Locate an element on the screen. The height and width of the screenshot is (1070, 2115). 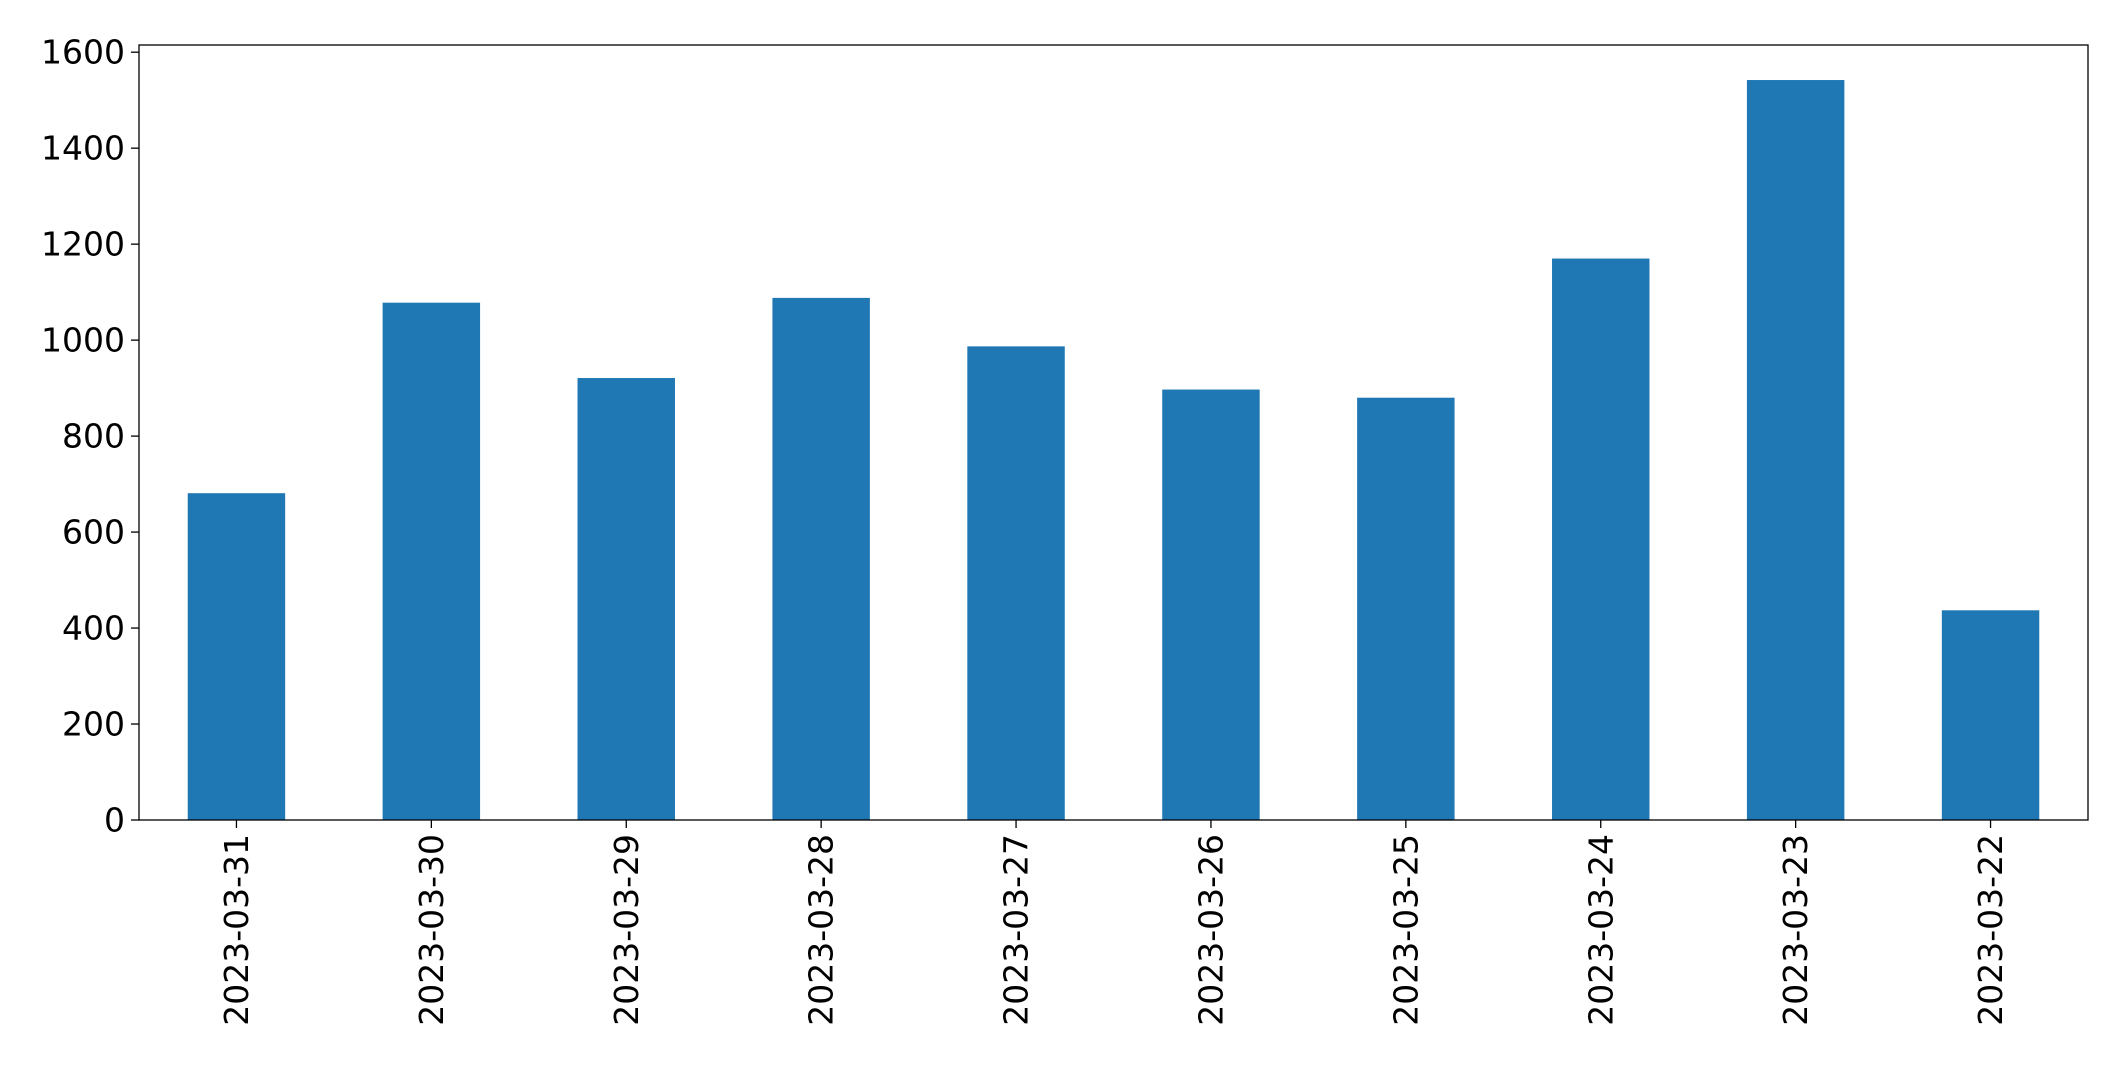
x-tick-label: 2023-03-28 is located at coordinates (821, 930).